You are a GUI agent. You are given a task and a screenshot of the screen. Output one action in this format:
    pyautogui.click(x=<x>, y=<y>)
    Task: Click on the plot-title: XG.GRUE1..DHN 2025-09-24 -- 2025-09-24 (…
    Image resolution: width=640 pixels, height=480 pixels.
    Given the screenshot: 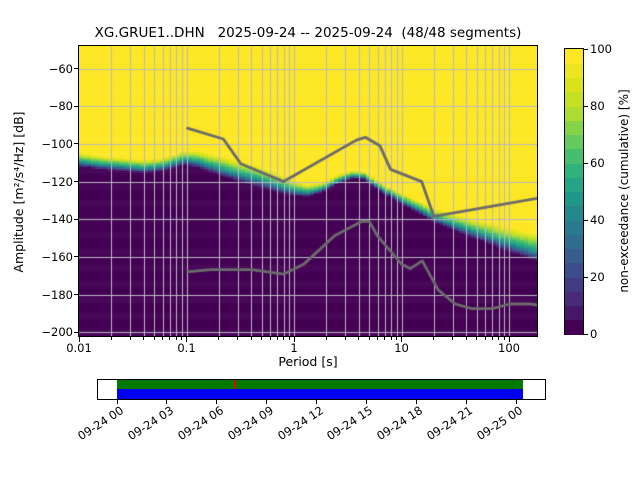 What is the action you would take?
    pyautogui.click(x=308, y=33)
    